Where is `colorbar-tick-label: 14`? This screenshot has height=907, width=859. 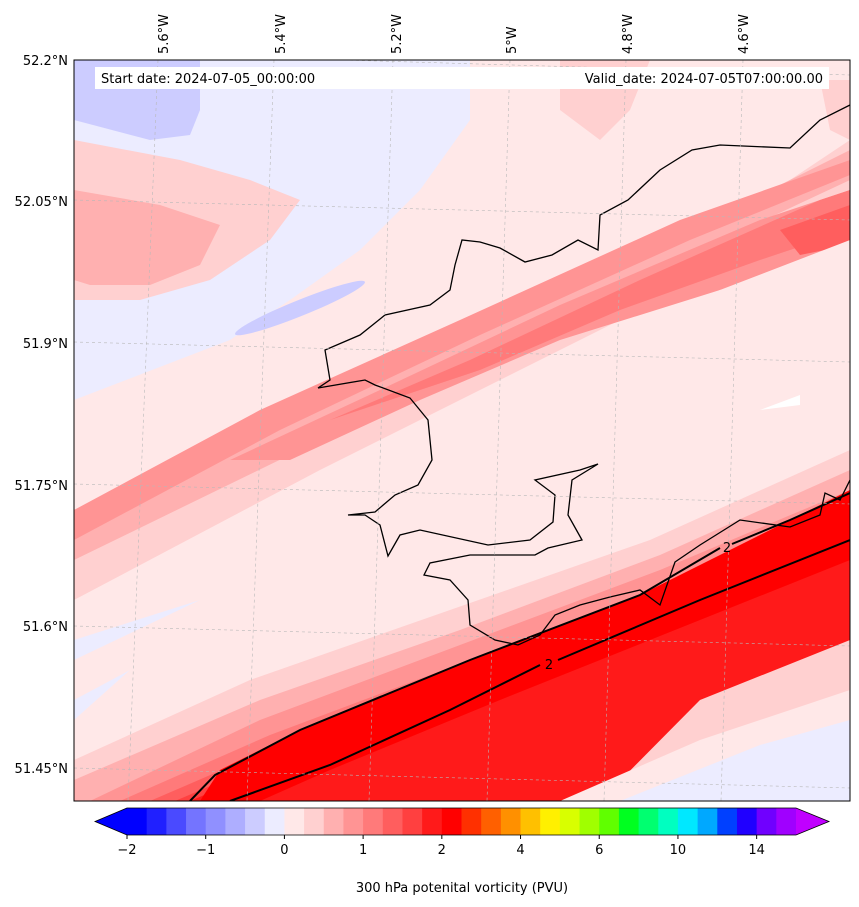 colorbar-tick-label: 14 is located at coordinates (756, 850).